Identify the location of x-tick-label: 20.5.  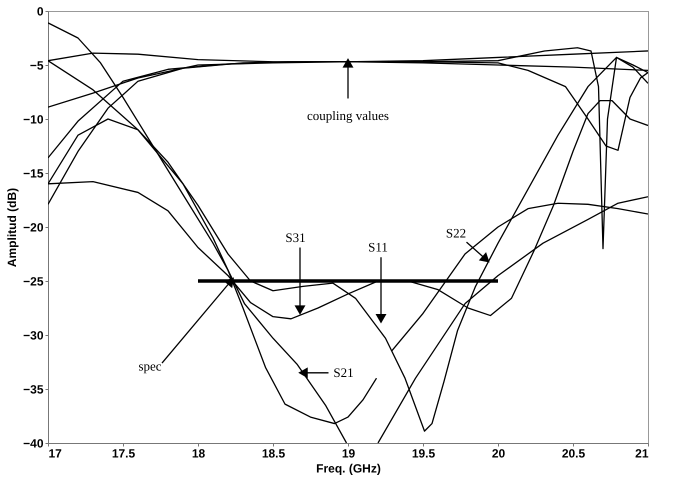
(574, 453).